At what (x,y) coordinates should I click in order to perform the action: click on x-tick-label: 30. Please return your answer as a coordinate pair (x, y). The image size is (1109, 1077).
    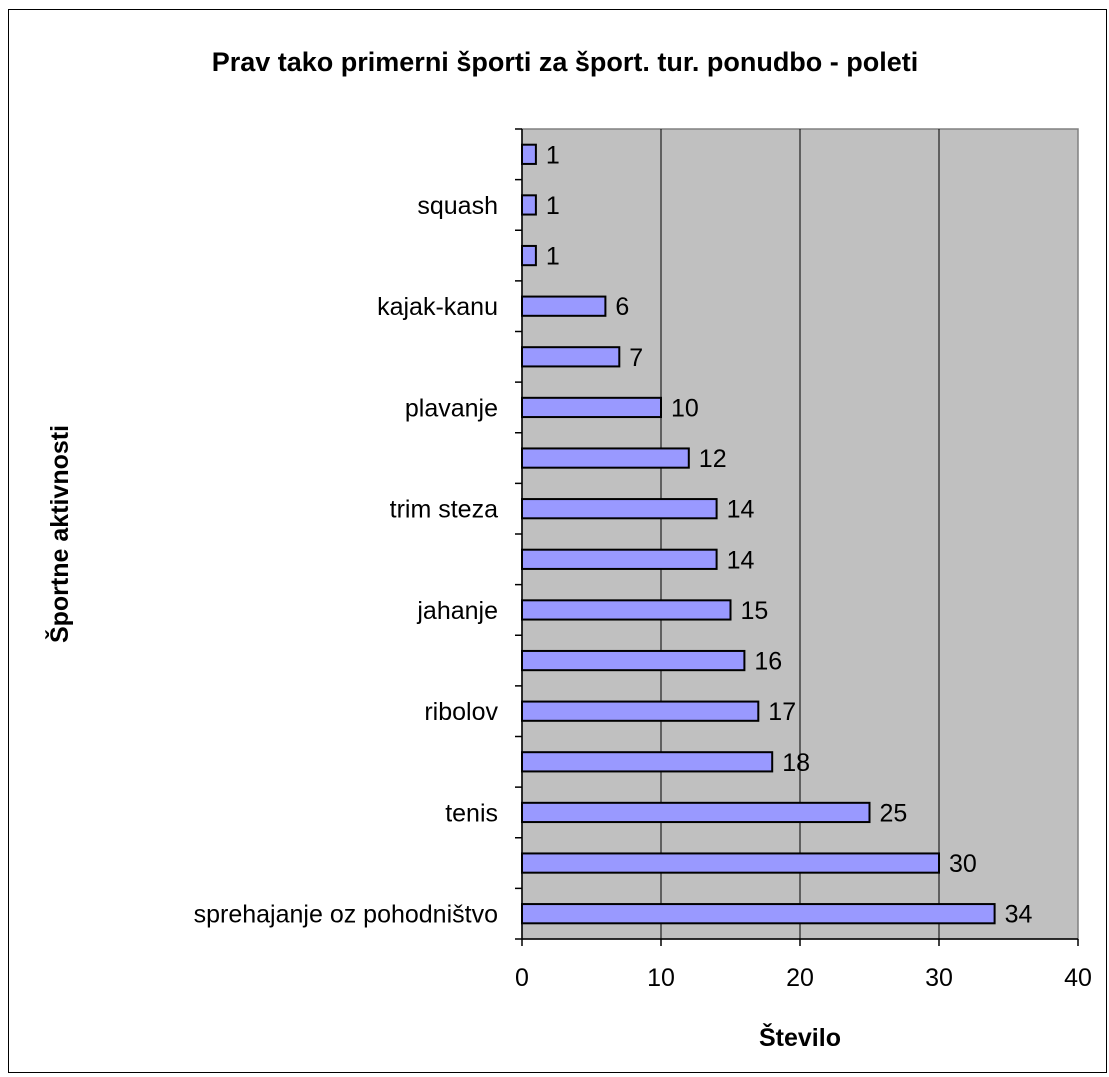
    Looking at the image, I should click on (939, 978).